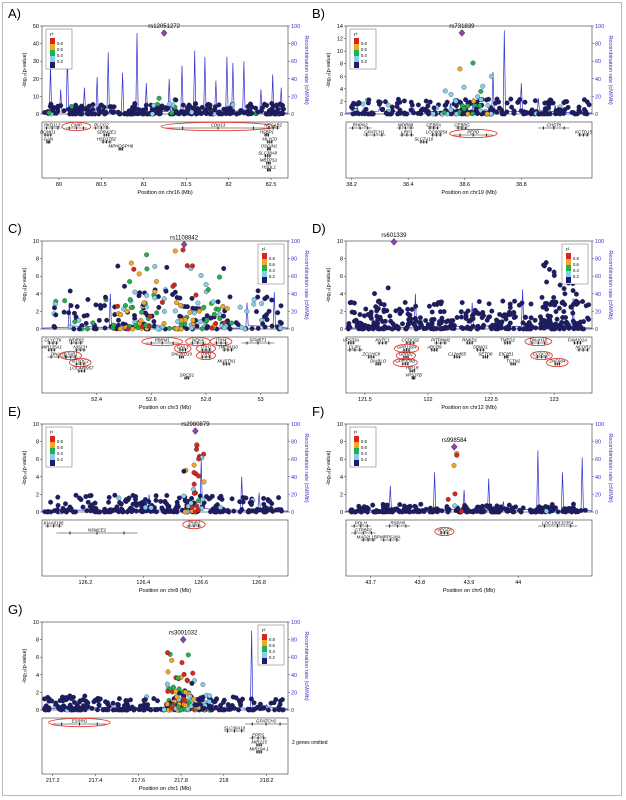 Image resolution: width=626 pixels, height=800 pixels. What do you see at coordinates (341, 478) in the screenshot?
I see `y-tick-label: 4` at bounding box center [341, 478].